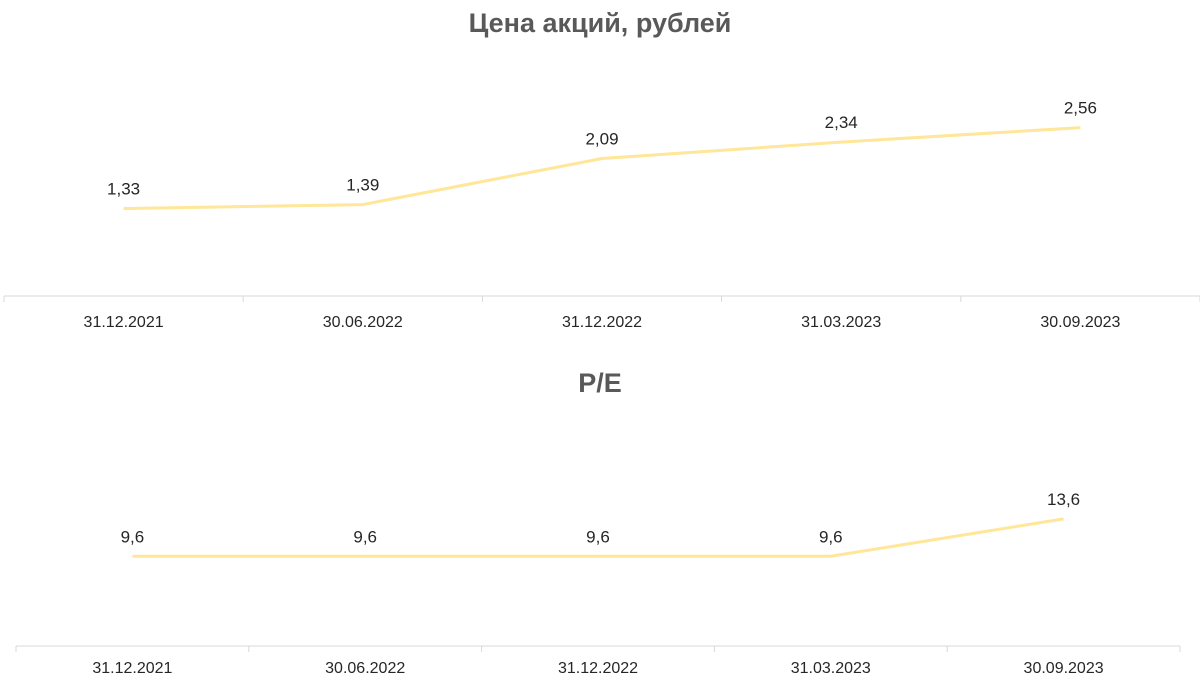 This screenshot has width=1200, height=686. Describe the element at coordinates (841, 122) in the screenshot. I see `data-label: 2,34` at that location.